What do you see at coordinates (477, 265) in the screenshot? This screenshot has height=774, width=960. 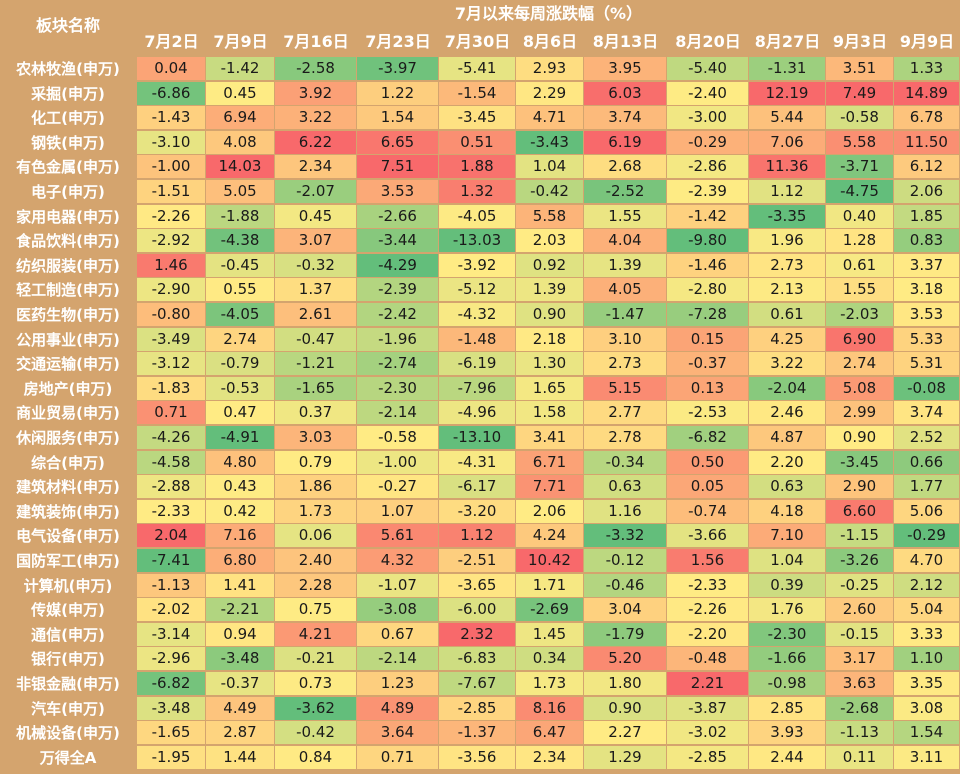 I see `heatmap-cell: -3.92` at bounding box center [477, 265].